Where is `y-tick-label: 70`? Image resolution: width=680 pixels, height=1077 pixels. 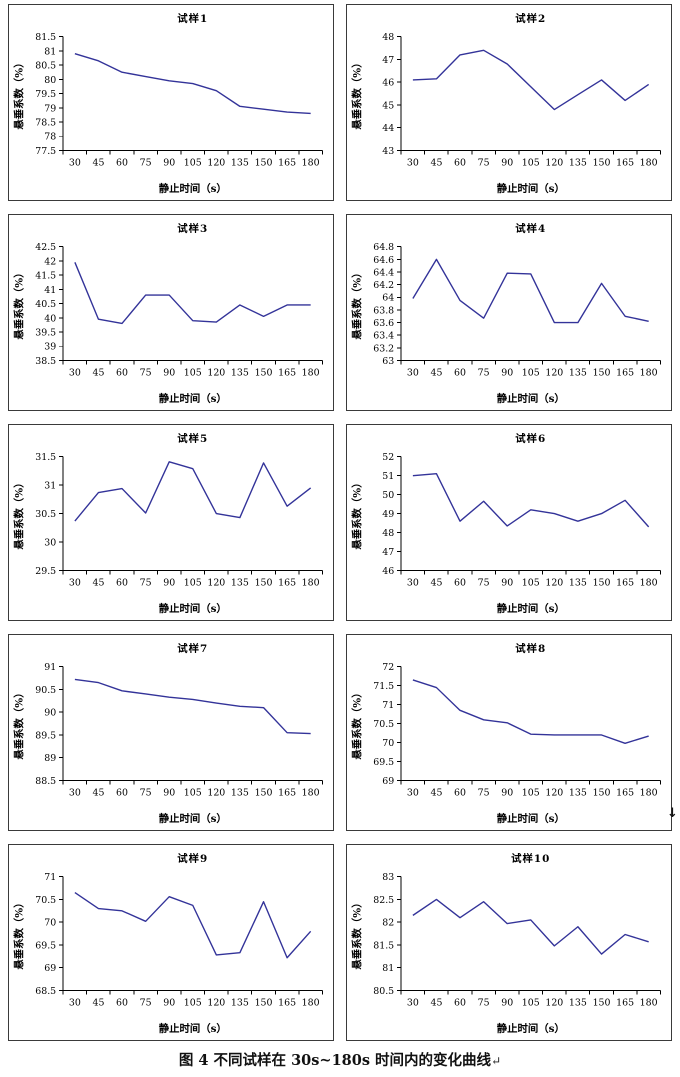
y-tick-label: 70 is located at coordinates (50, 923).